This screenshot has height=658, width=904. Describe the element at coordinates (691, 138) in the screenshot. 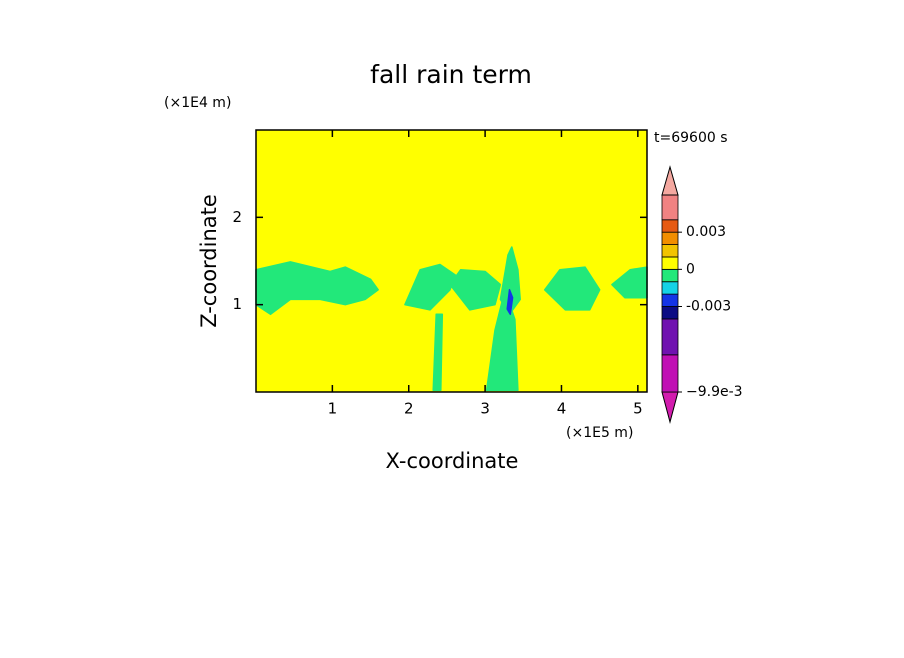

I see `time-label: t=69600 s` at that location.